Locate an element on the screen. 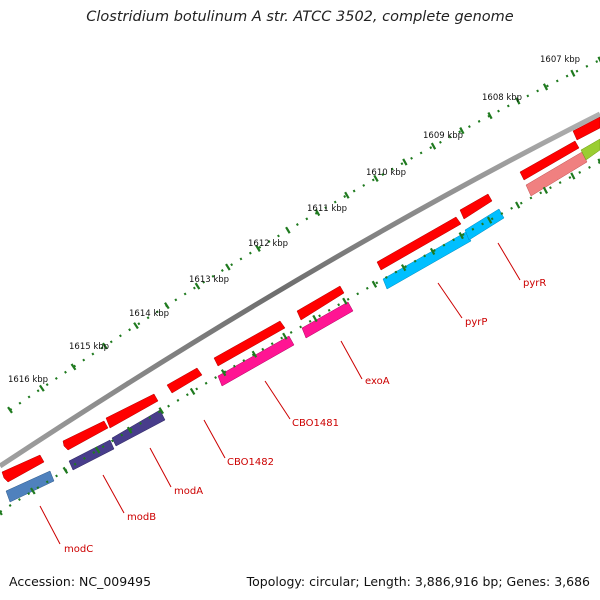 The width and height of the screenshot is (600, 600). tick-label-1609: 1609 kbp is located at coordinates (443, 136).